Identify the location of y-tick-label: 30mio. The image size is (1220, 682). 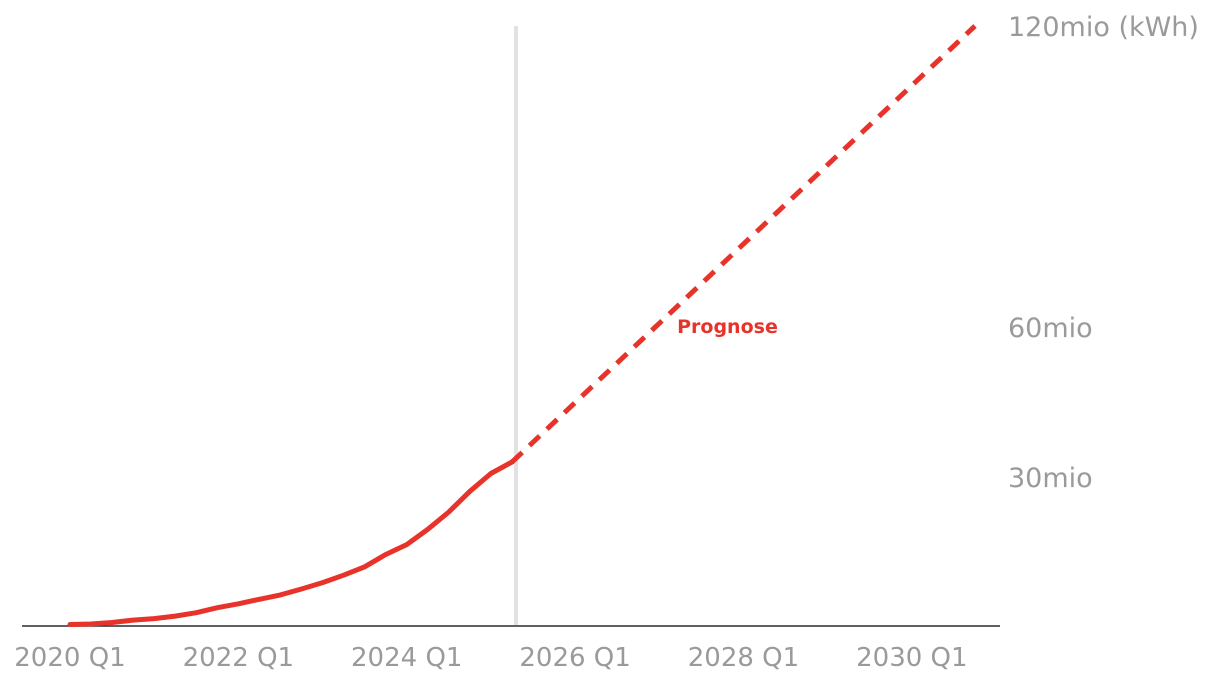
(1050, 478).